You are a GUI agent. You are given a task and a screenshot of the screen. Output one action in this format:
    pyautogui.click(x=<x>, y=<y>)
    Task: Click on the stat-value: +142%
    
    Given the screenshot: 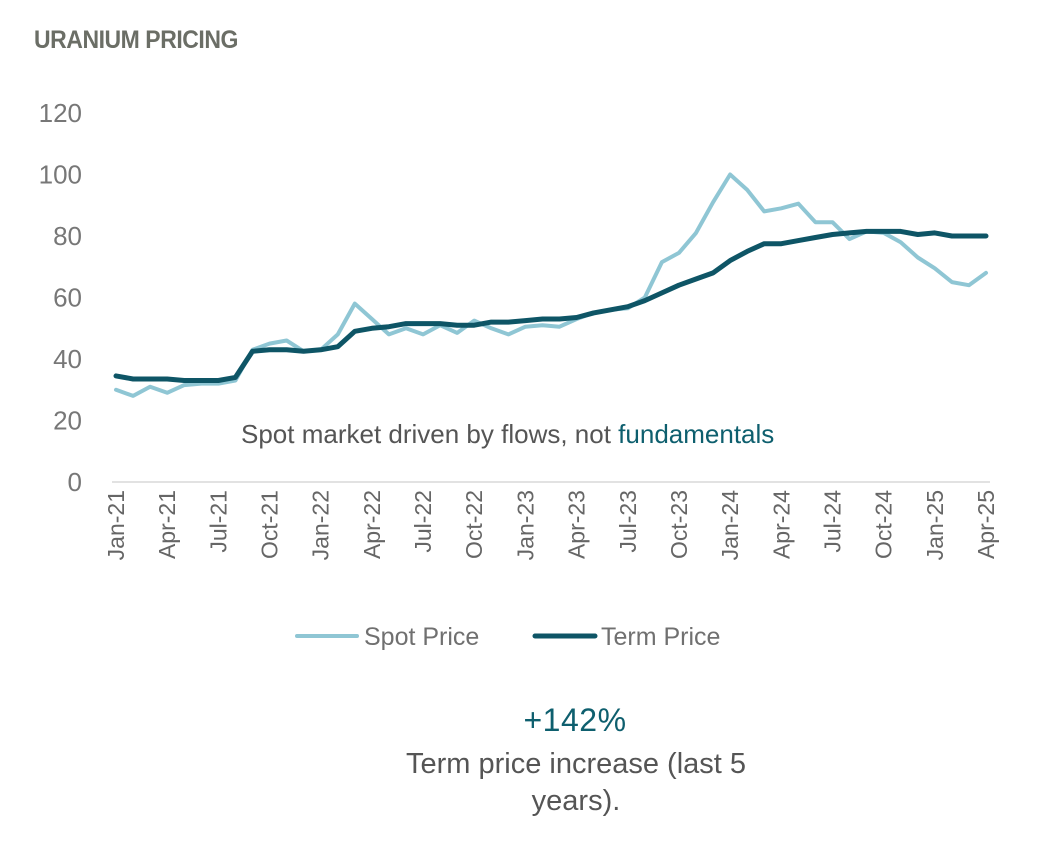 What is the action you would take?
    pyautogui.click(x=575, y=720)
    